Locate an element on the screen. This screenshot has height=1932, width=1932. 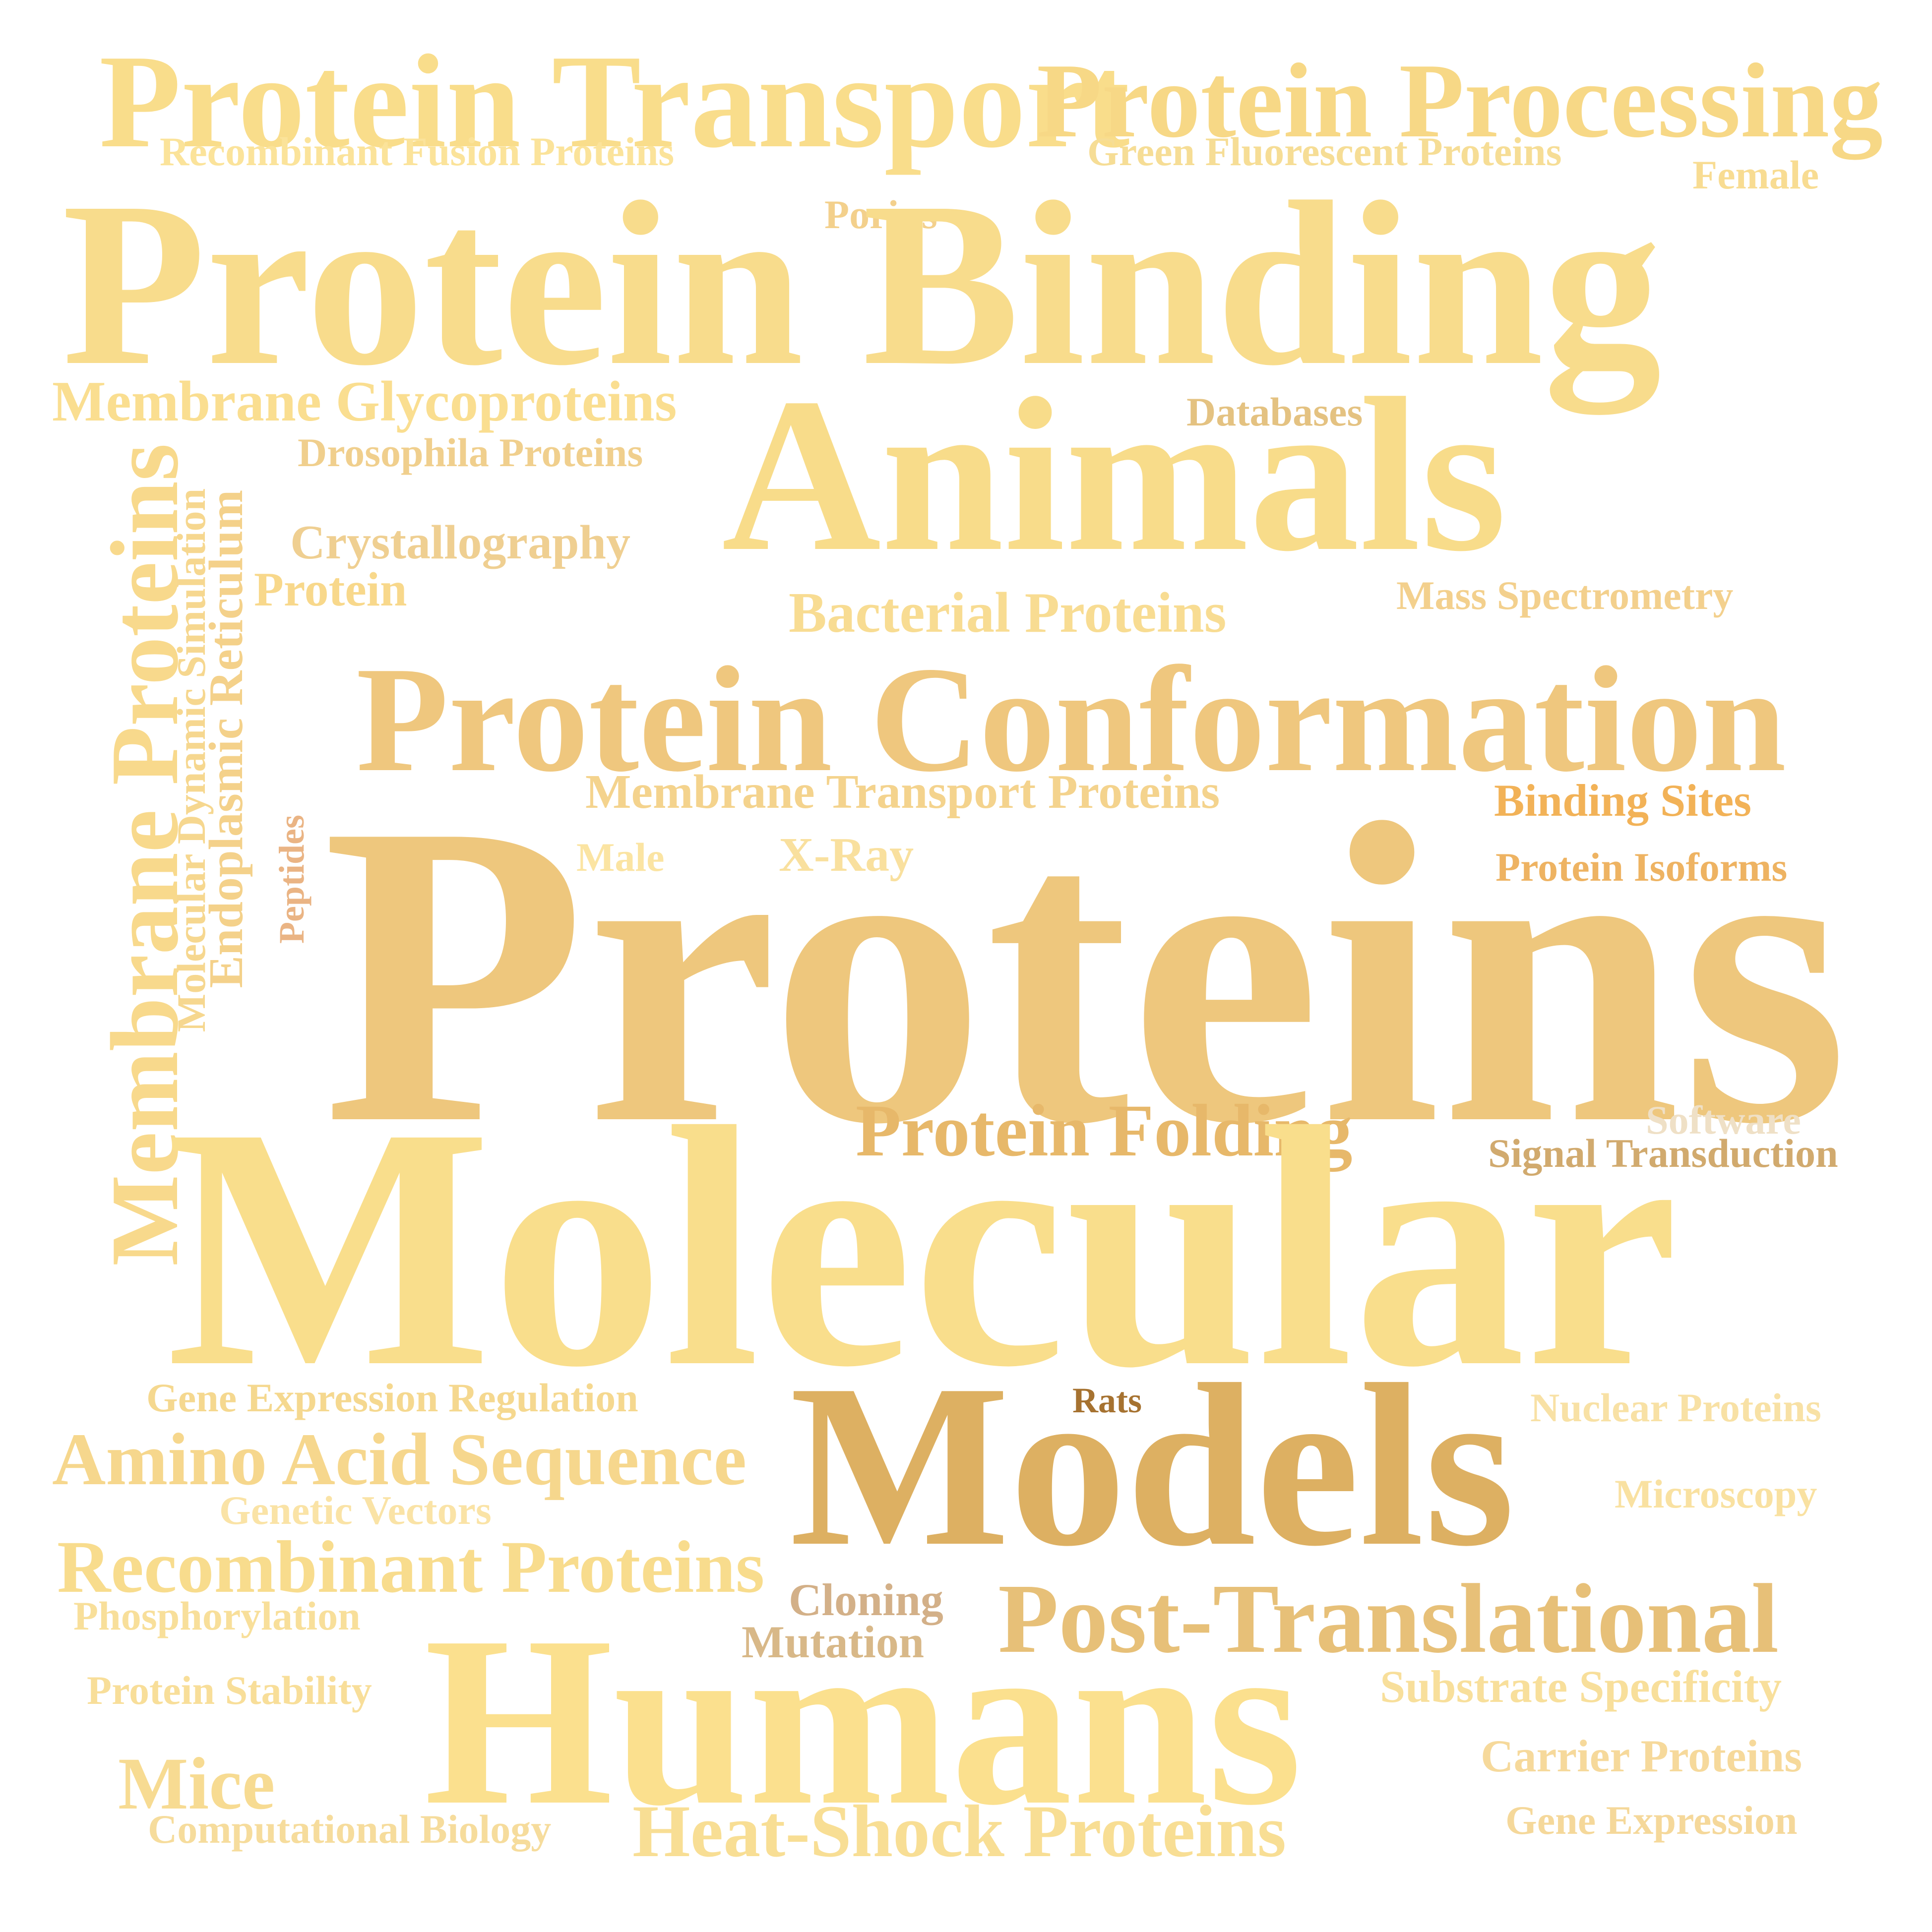
word-peptides: Peptides is located at coordinates (292, 879).